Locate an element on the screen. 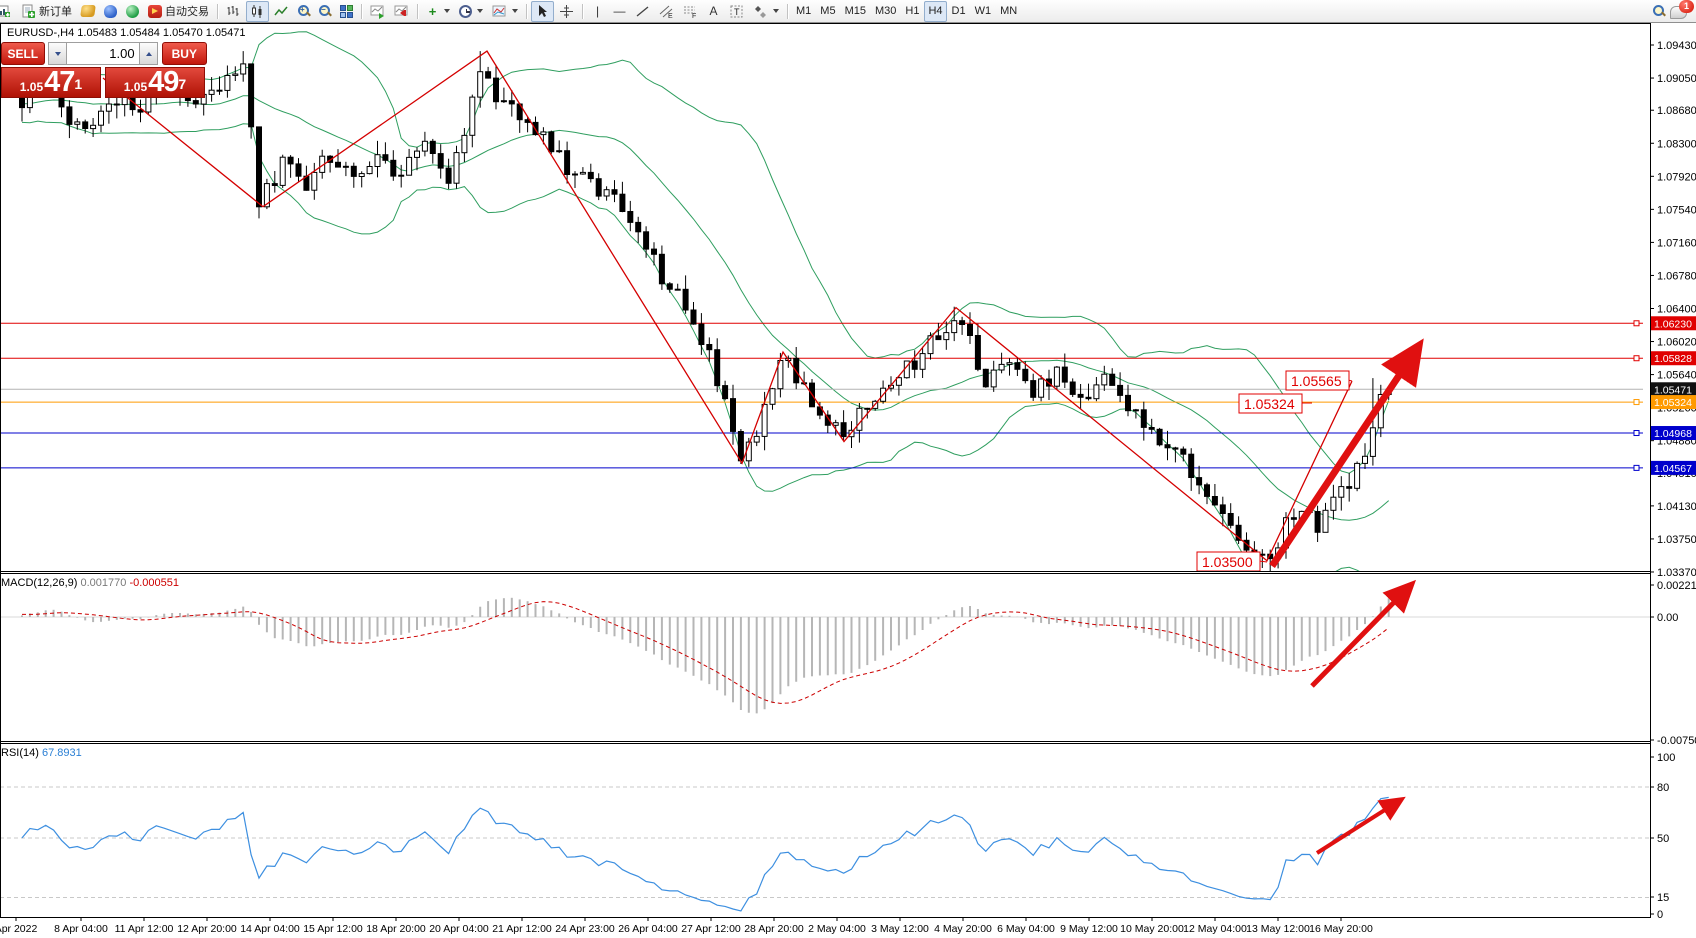 The height and width of the screenshot is (938, 1696). svg-text: 12 Apr 20:00 is located at coordinates (207, 929).